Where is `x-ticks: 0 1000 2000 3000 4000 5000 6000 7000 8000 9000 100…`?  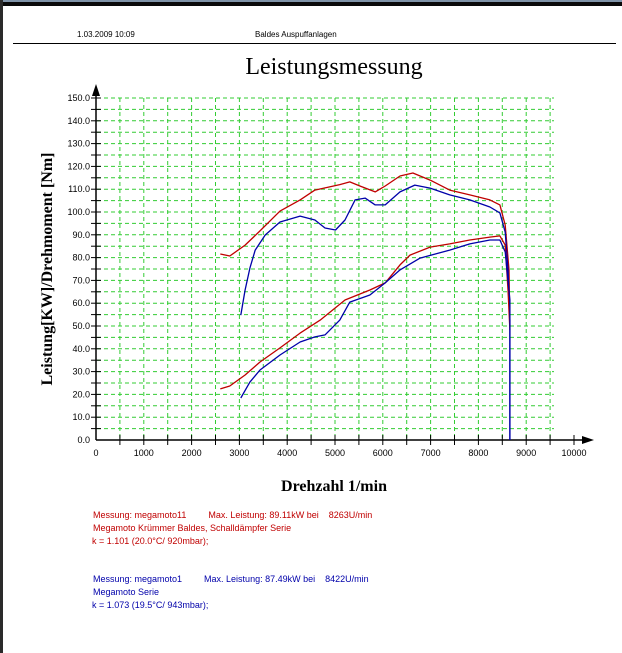
x-ticks: 0 1000 2000 3000 4000 5000 6000 7000 8000 9000 100… is located at coordinates (340, 446).